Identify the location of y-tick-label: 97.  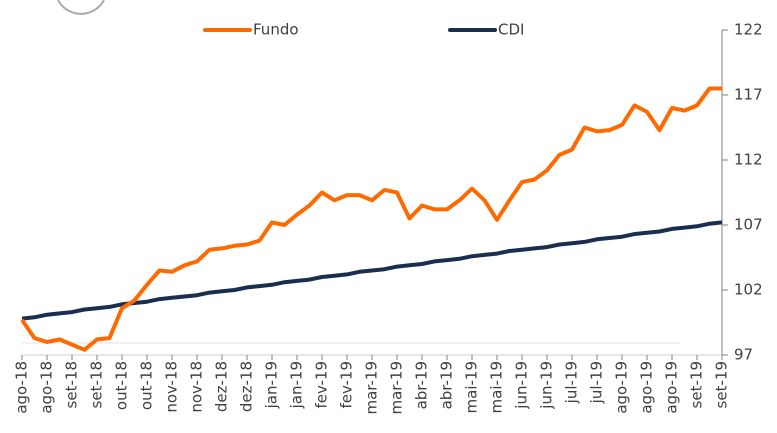
(743, 355).